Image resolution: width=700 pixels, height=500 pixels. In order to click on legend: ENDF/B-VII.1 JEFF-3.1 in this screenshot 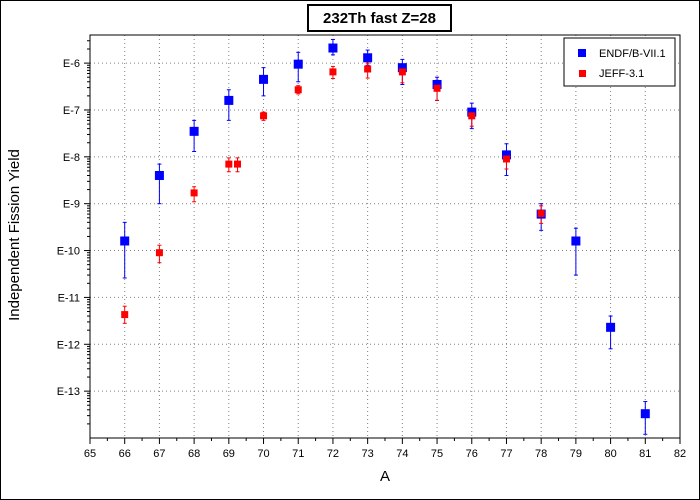, I will do `click(619, 62)`.